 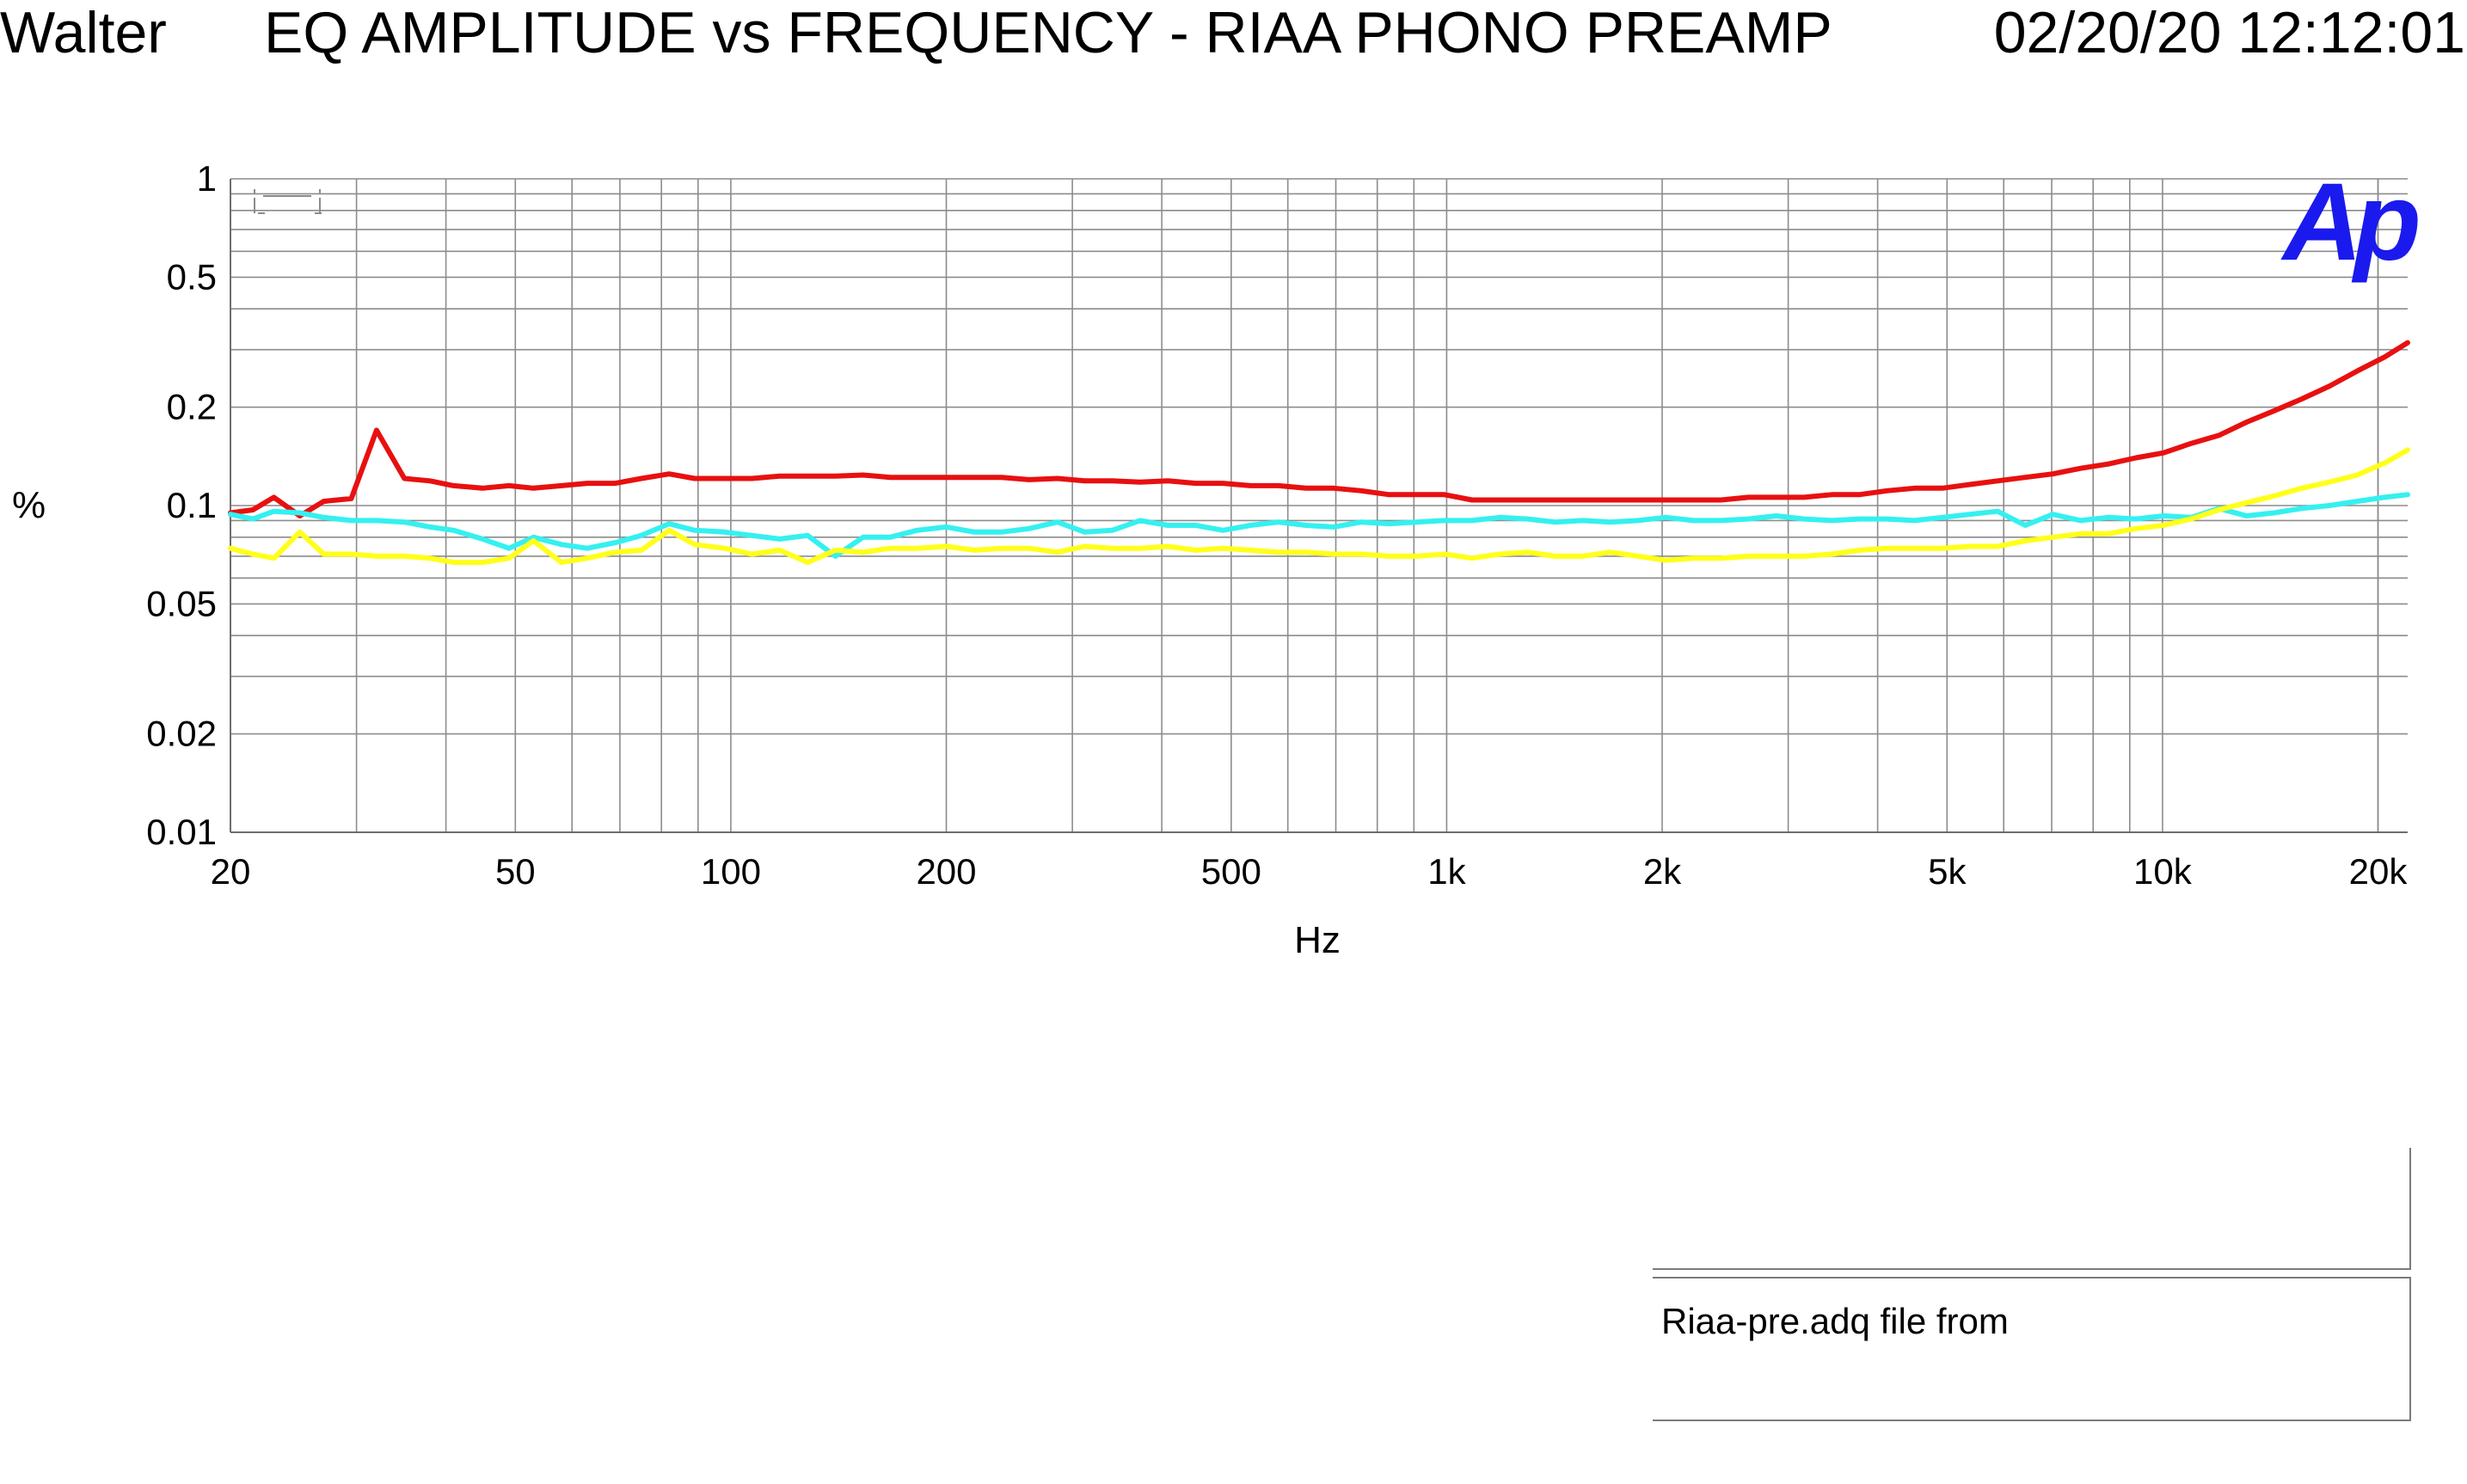 What do you see at coordinates (181, 832) in the screenshot?
I see `y-tick-label: 0.01` at bounding box center [181, 832].